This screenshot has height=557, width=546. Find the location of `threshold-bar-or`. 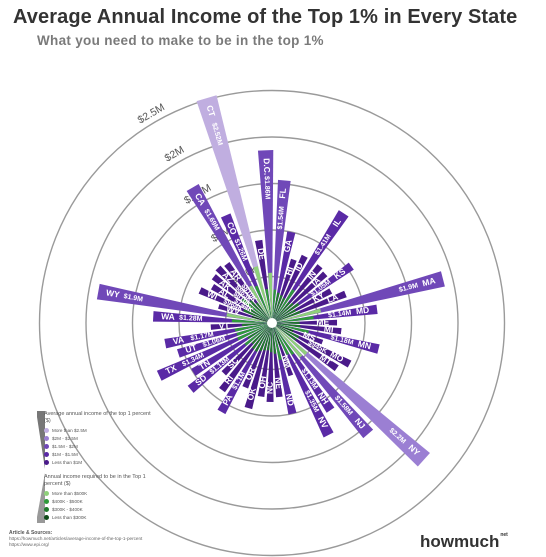

threshold-bar-or is located at coordinates (265, 339).